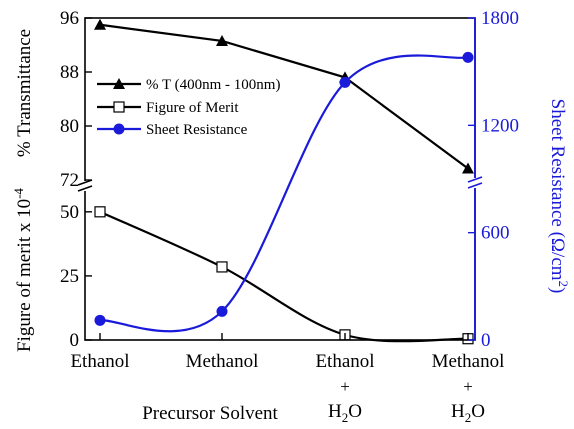 Image resolution: width=574 pixels, height=429 pixels. Describe the element at coordinates (197, 130) in the screenshot. I see `legend-label: Sheet Resistance` at that location.